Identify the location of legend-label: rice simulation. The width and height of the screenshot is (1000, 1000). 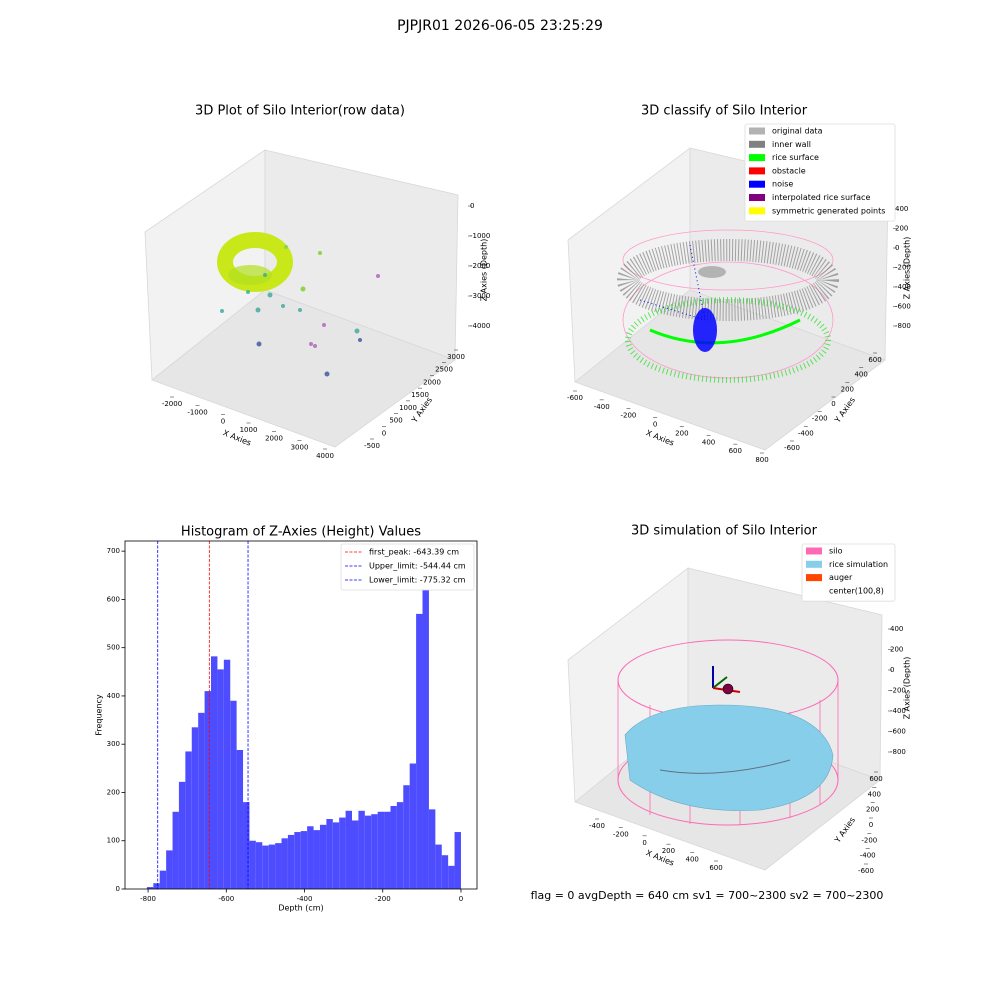
(858, 564).